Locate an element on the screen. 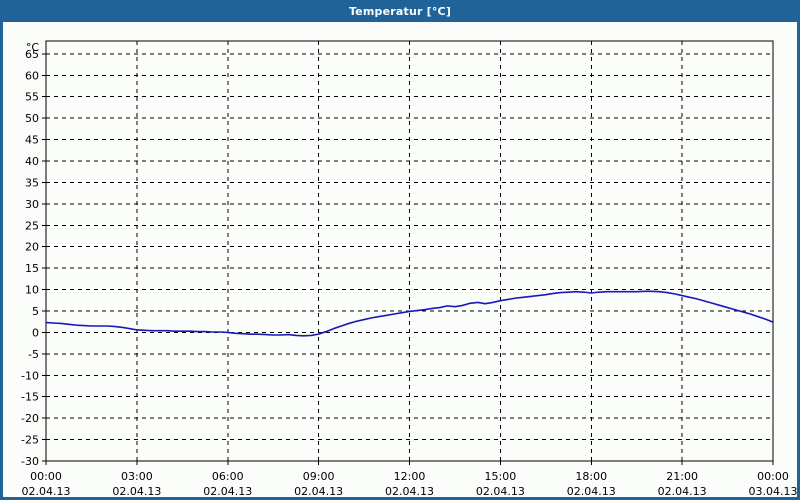 Image resolution: width=800 pixels, height=500 pixels. x-axis-time-label: 06:00 is located at coordinates (228, 476).